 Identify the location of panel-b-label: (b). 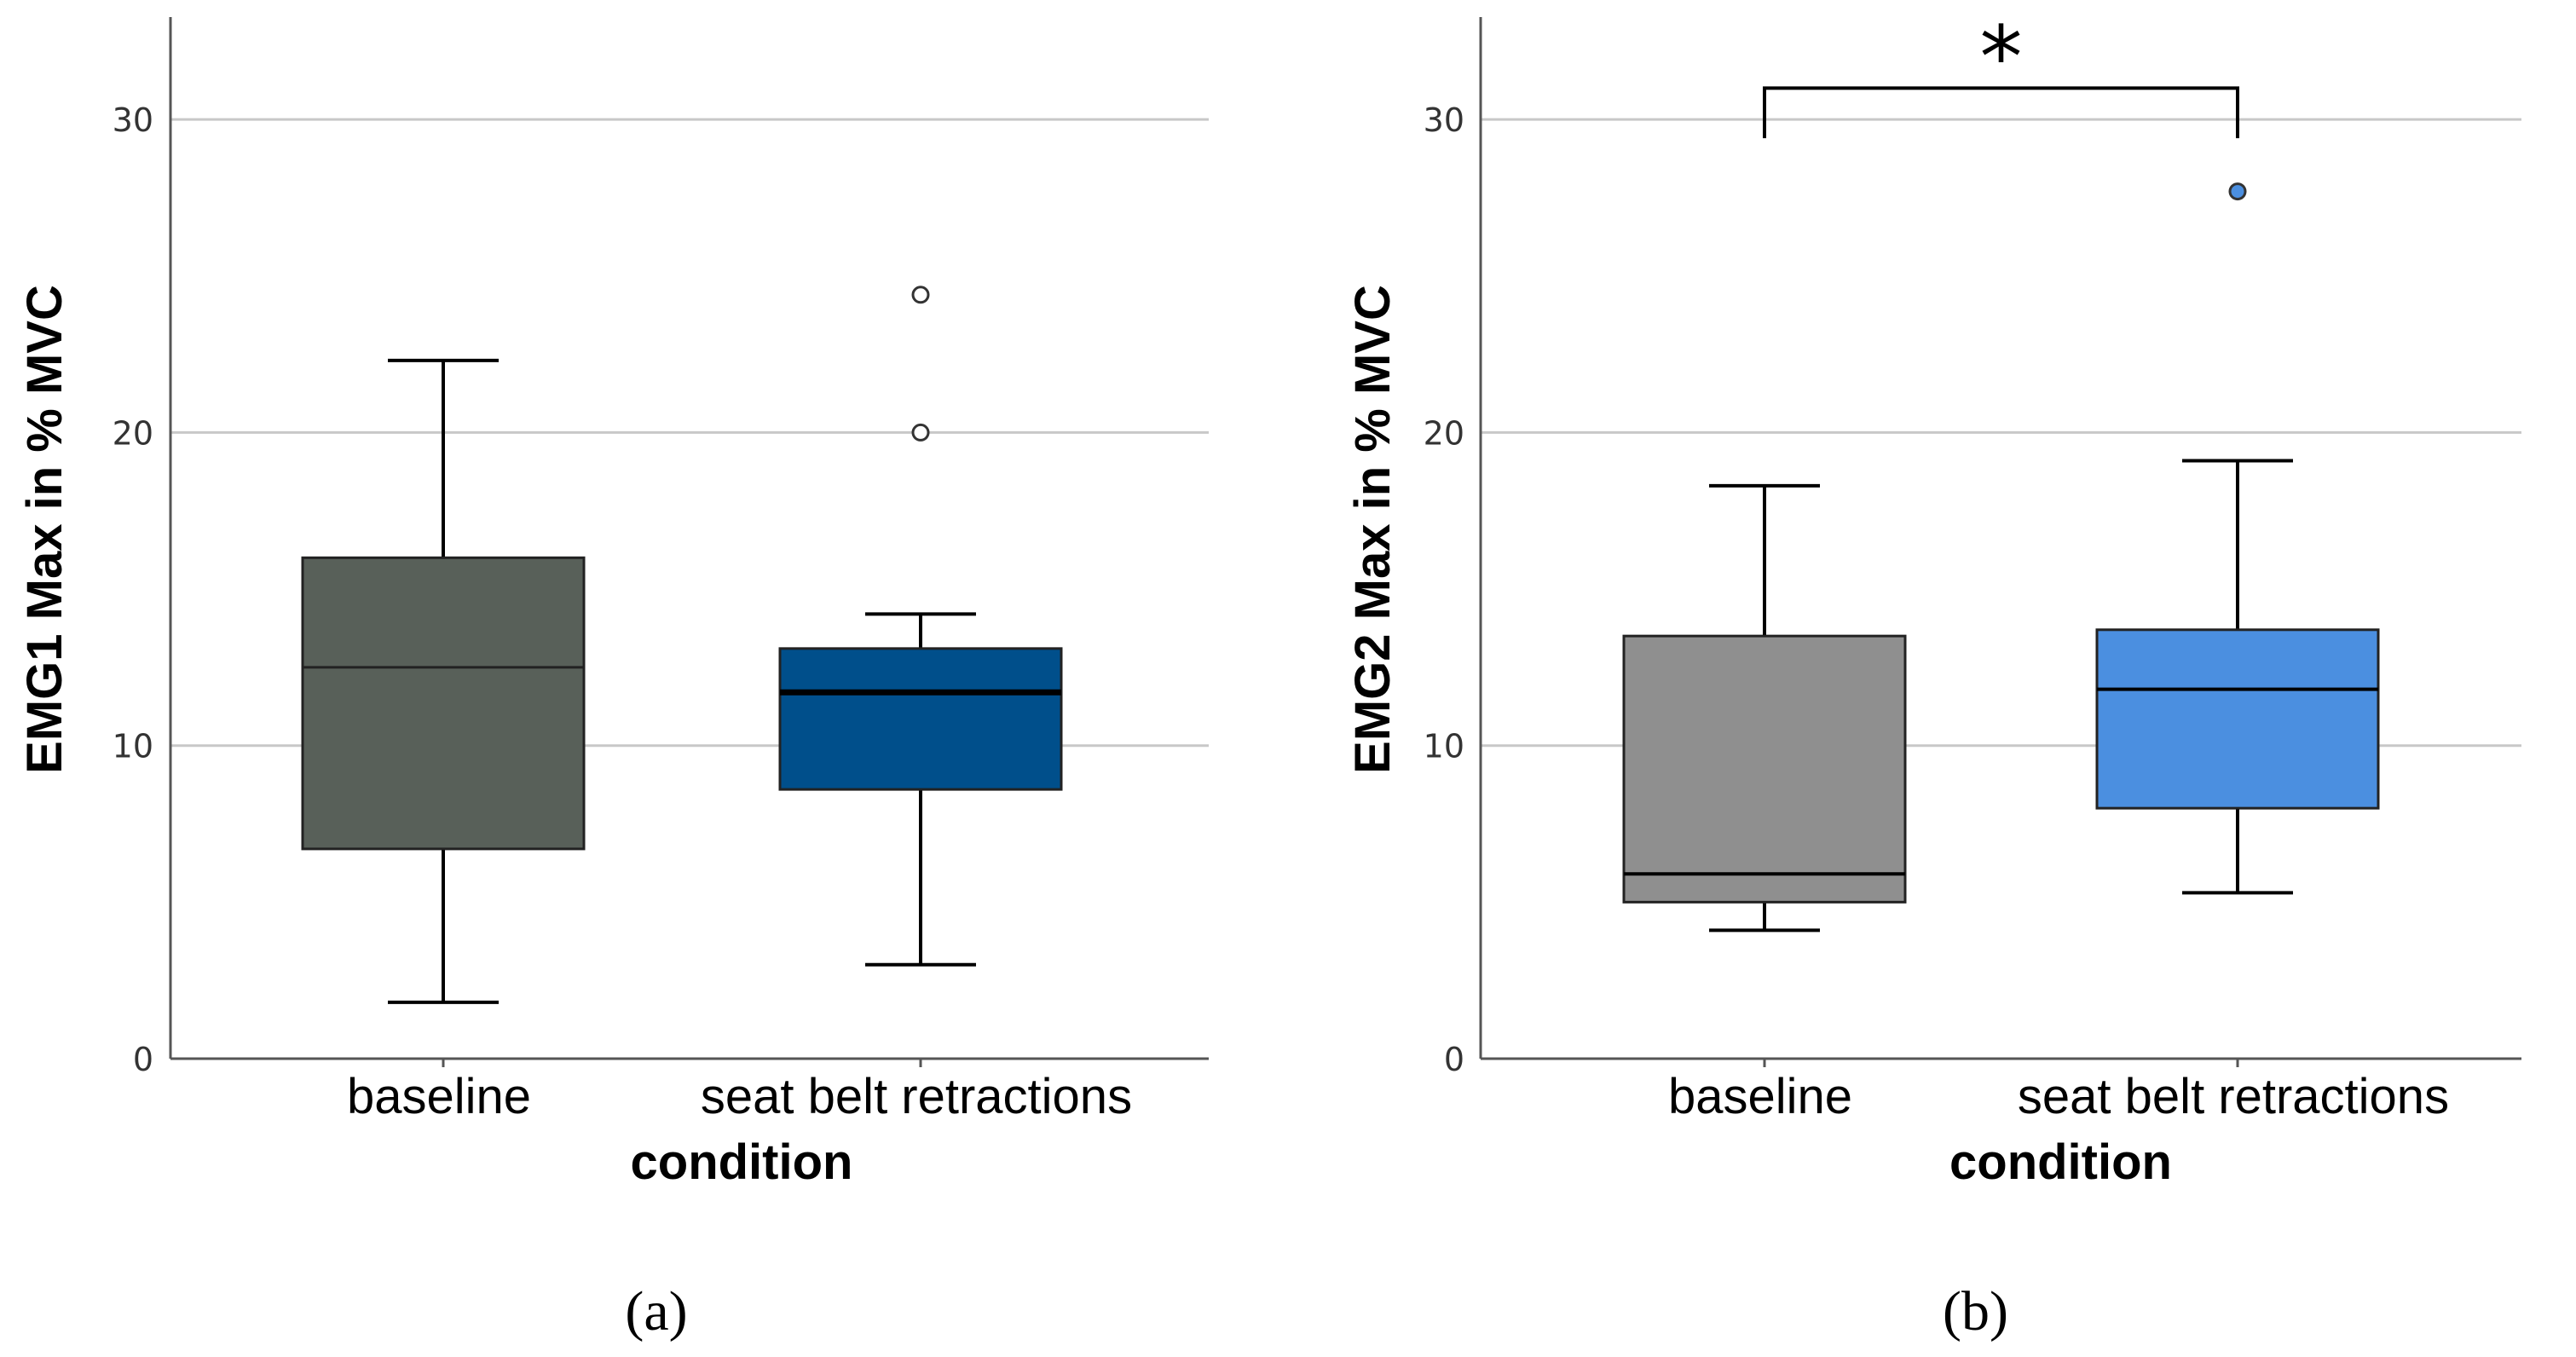
(1975, 1311).